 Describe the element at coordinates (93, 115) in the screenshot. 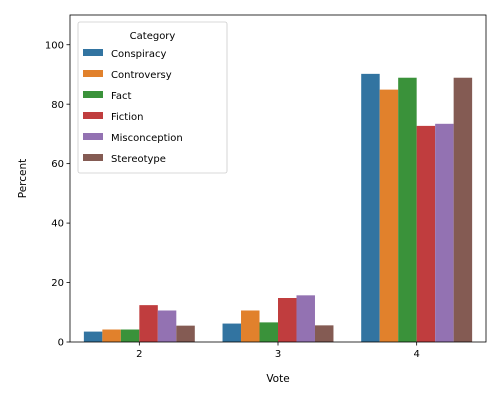

I see `legend-swatch-fiction` at that location.